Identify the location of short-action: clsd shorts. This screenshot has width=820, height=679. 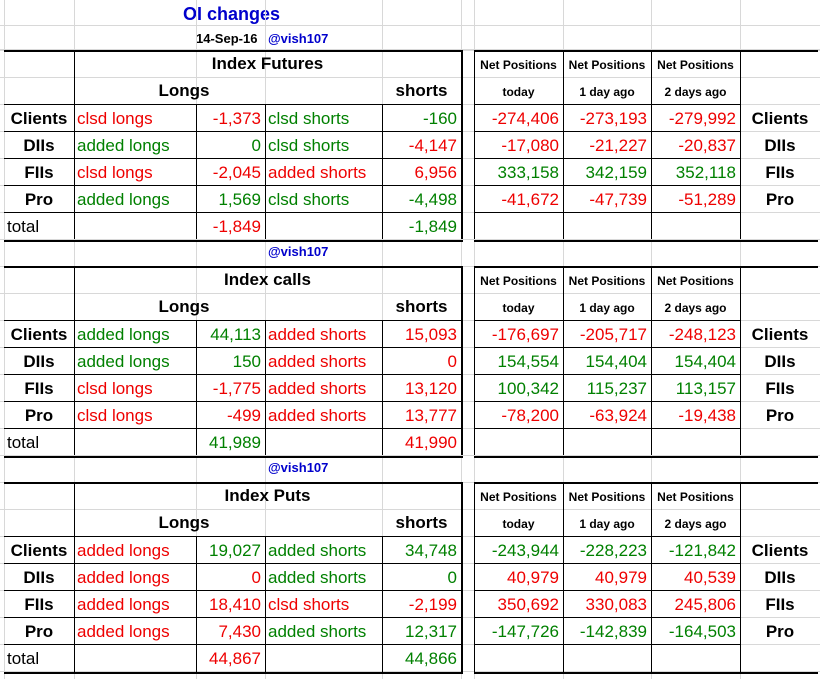
(309, 118).